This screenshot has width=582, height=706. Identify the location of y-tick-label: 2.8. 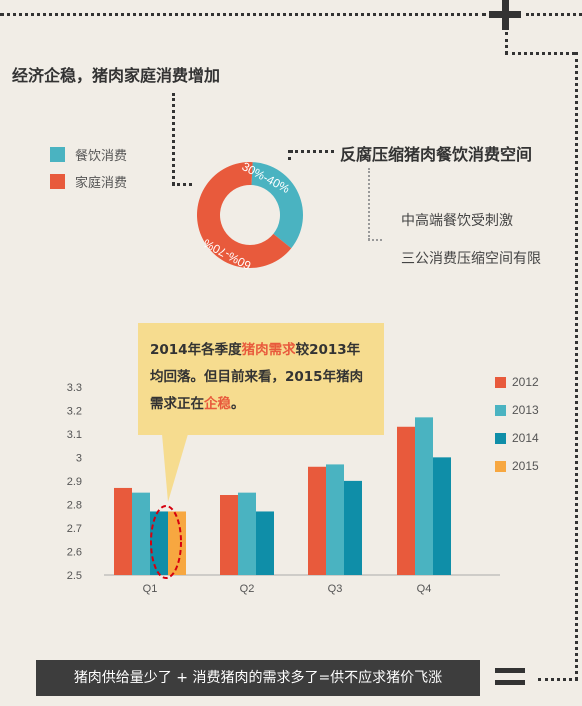
(74, 505).